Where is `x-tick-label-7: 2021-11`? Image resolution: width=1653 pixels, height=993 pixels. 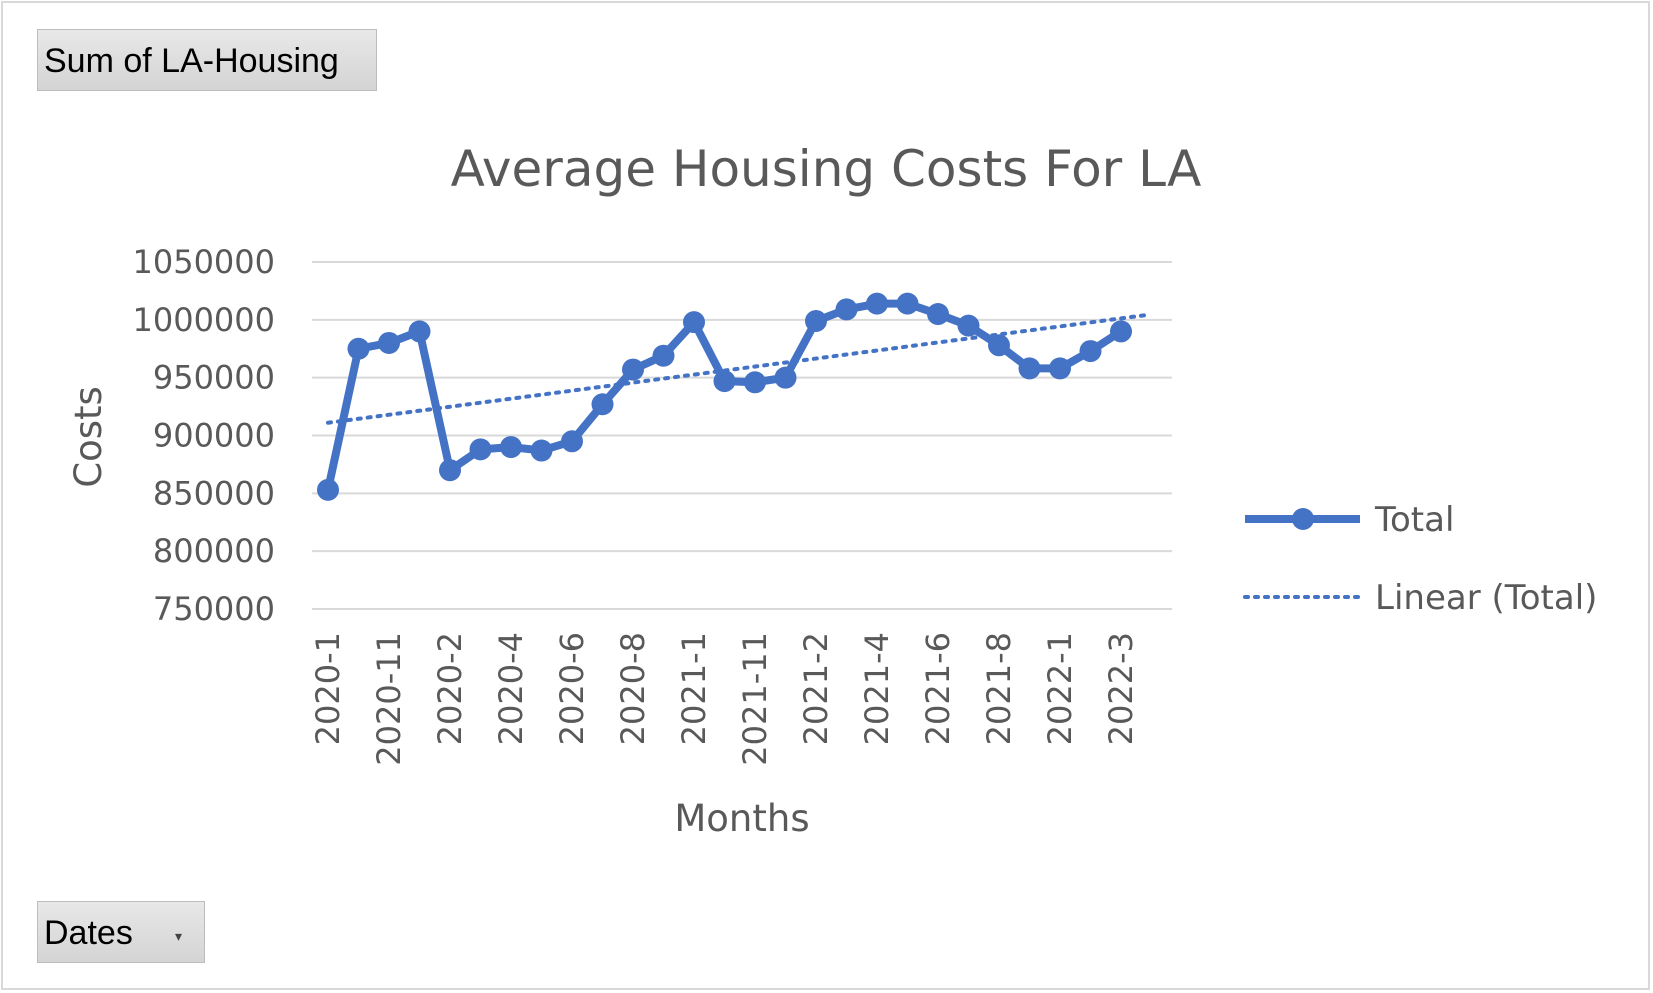 x-tick-label-7: 2021-11 is located at coordinates (755, 699).